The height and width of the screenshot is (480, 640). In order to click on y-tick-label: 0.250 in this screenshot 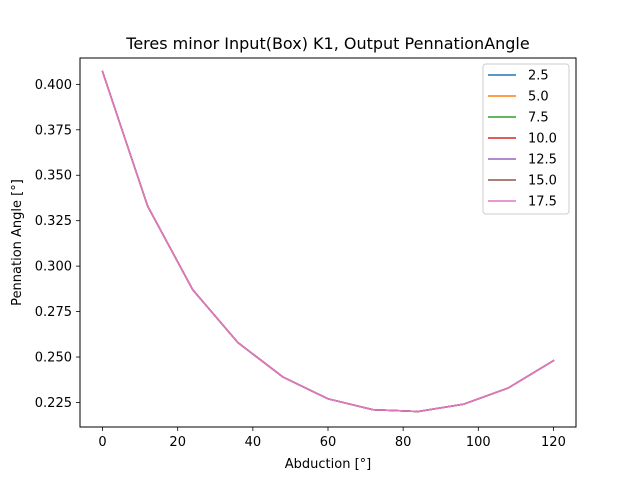, I will do `click(53, 358)`.